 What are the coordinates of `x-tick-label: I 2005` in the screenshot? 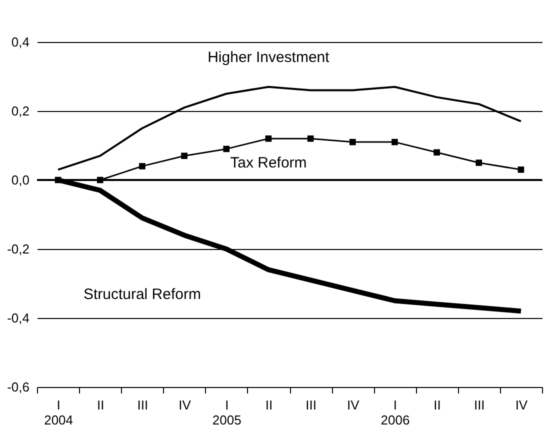 It's located at (227, 413).